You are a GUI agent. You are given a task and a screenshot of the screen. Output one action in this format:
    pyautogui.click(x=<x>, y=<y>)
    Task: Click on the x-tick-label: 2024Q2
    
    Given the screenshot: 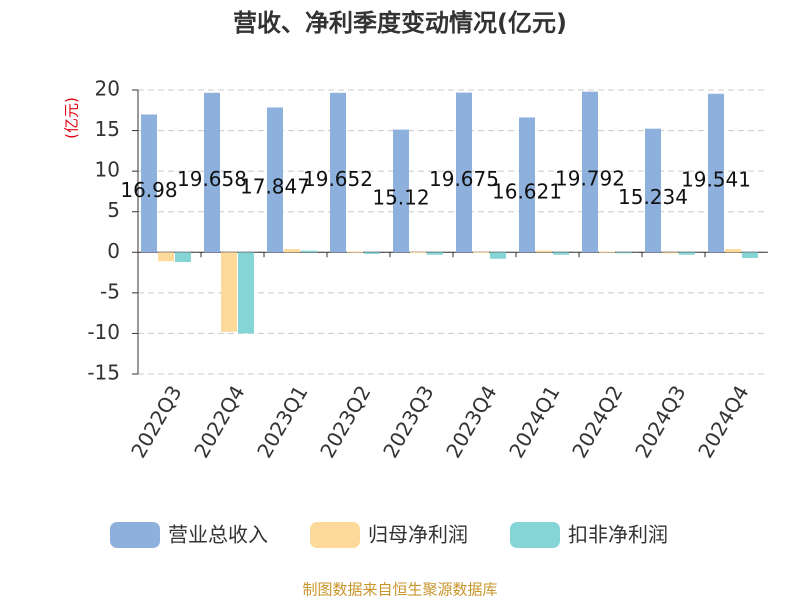 What is the action you would take?
    pyautogui.click(x=597, y=421)
    